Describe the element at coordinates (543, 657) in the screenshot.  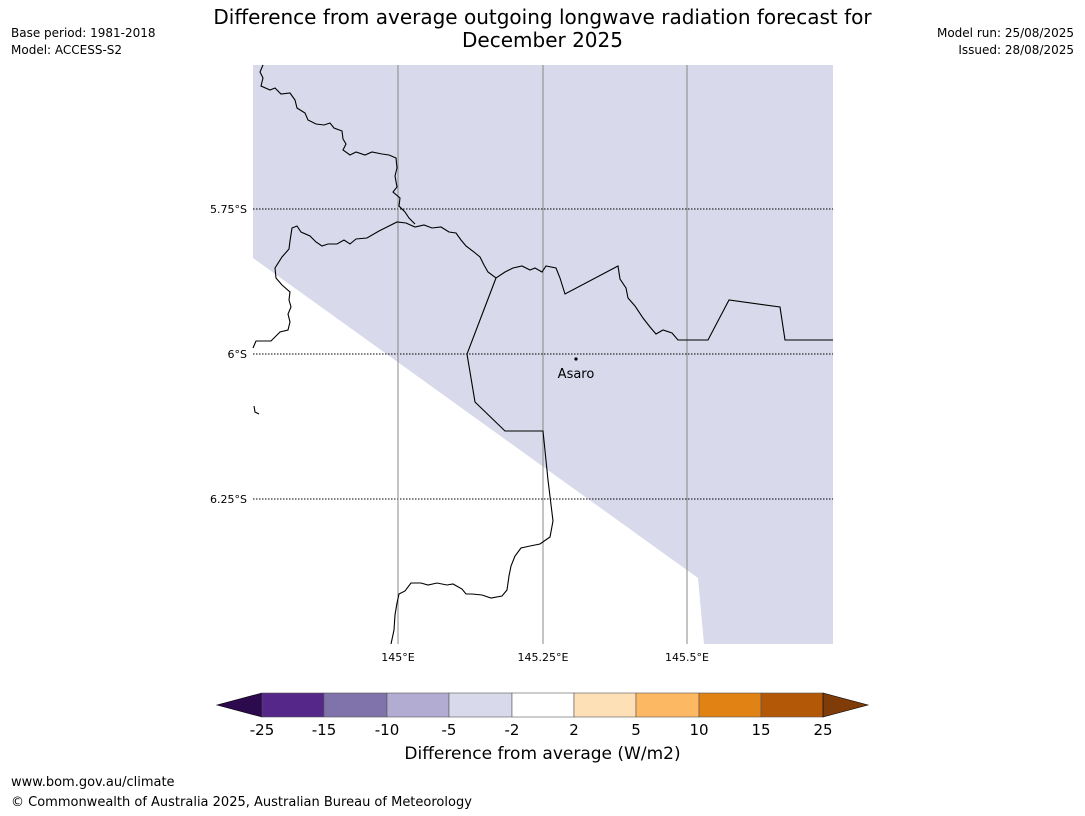
I see `lon-label-2: 145.25°E` at that location.